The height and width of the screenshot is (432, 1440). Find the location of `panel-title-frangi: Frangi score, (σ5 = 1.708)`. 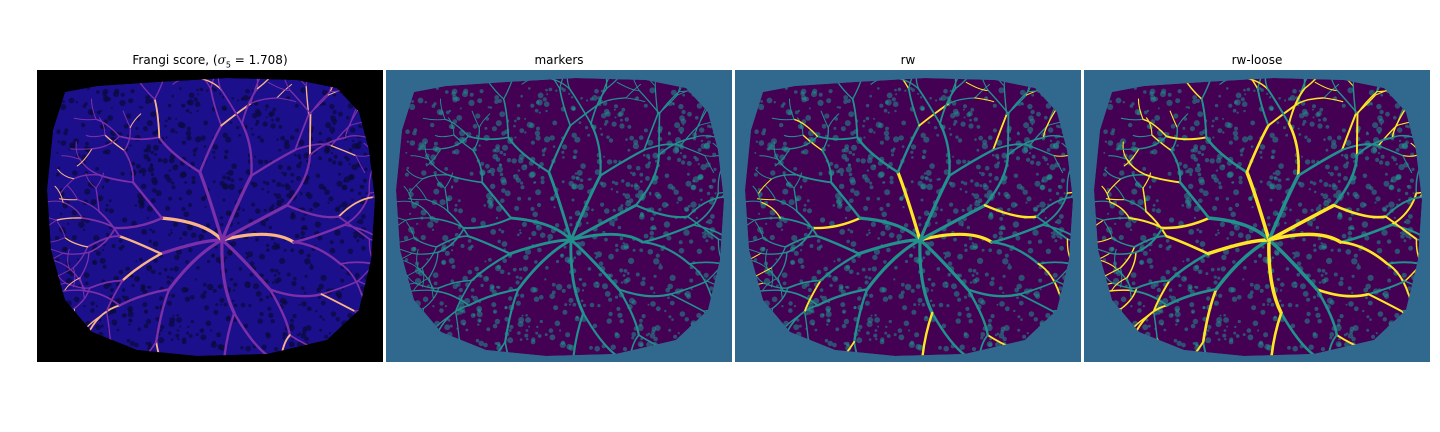

panel-title-frangi: Frangi score, (σ5 = 1.708) is located at coordinates (210, 60).